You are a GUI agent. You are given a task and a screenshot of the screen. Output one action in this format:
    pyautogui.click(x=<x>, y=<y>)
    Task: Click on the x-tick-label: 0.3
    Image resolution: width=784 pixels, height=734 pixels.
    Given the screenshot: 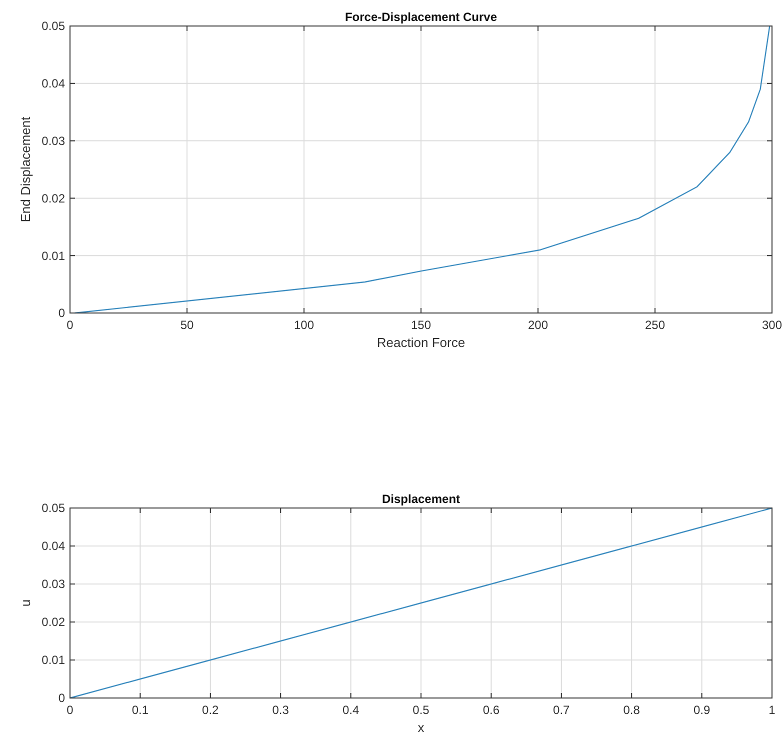 What is the action you would take?
    pyautogui.click(x=281, y=710)
    